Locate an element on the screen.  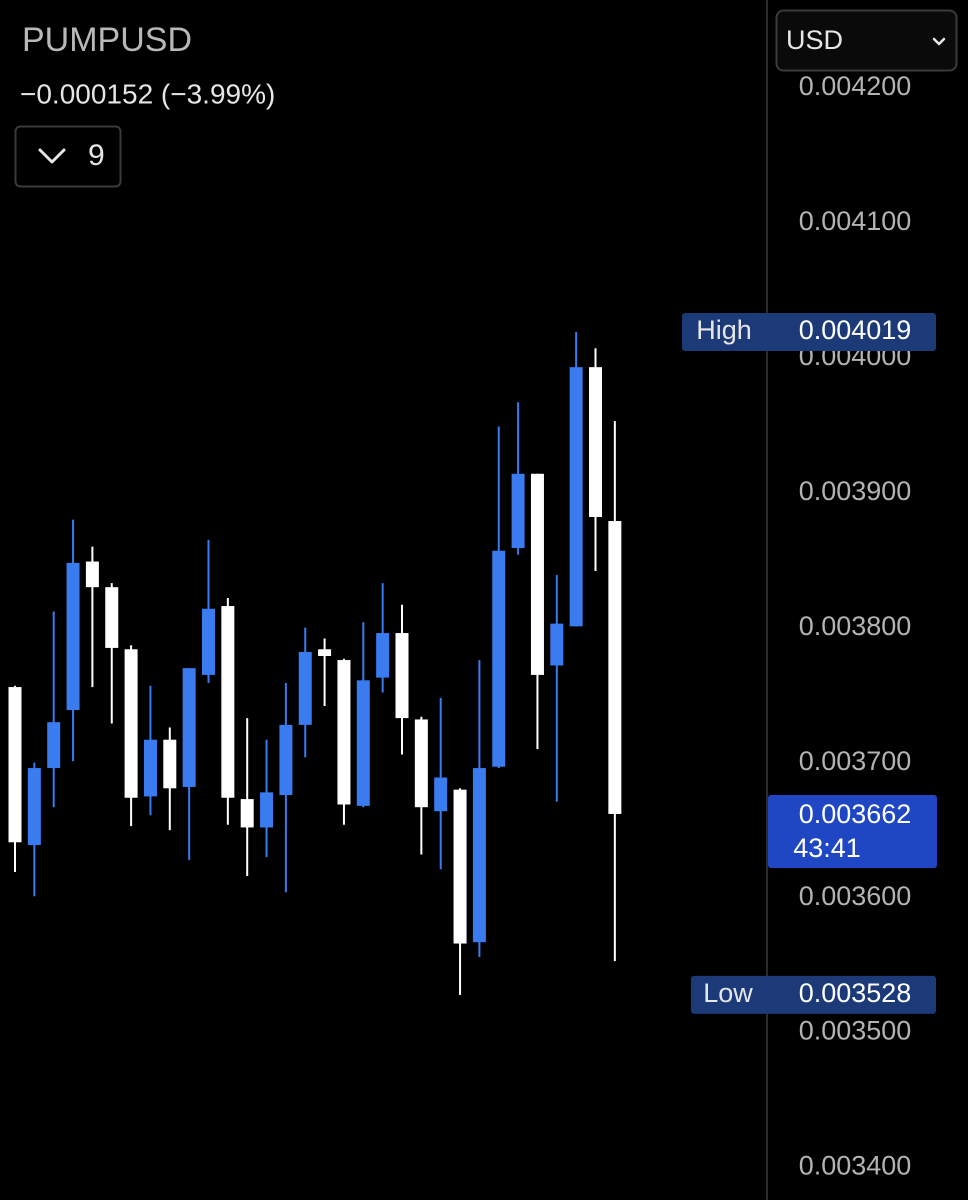
marker-tag-label: High is located at coordinates (724, 330).